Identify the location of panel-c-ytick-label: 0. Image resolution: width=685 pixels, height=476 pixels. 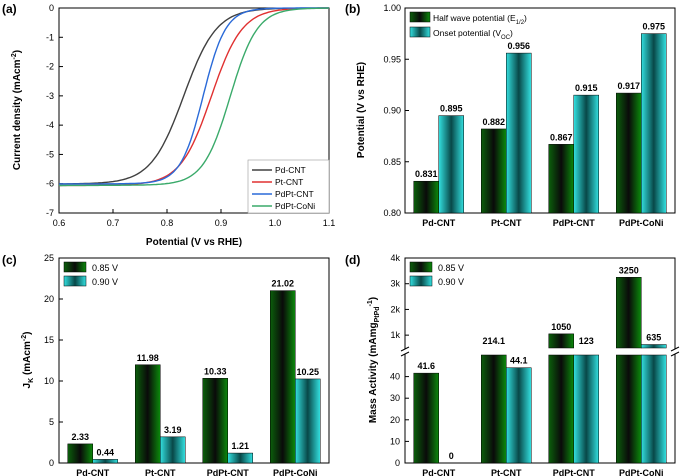
(51, 463).